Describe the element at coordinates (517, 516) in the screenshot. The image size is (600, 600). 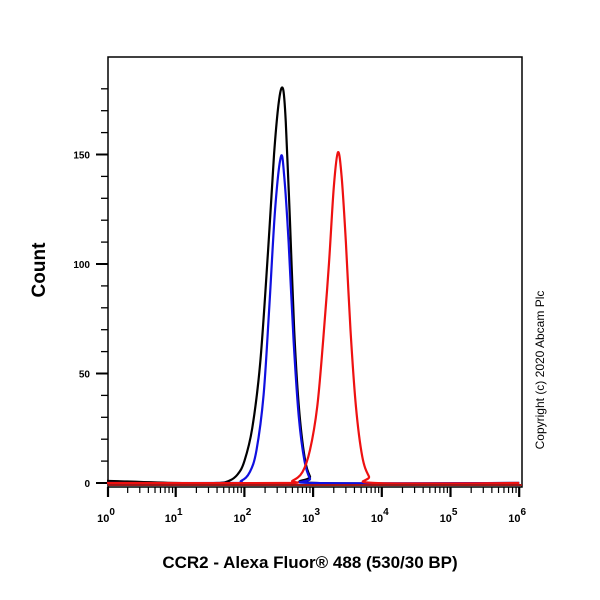
I see `x-tick-label: 10⁶` at that location.